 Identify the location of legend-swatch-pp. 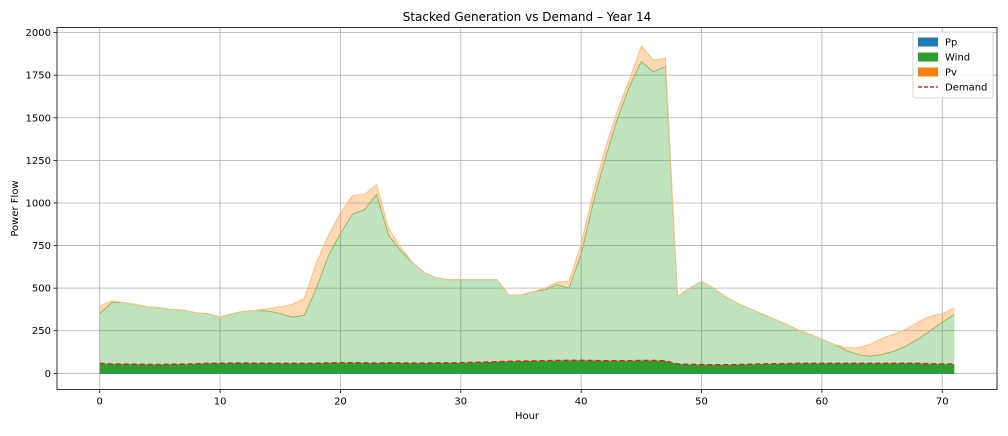
(928, 42).